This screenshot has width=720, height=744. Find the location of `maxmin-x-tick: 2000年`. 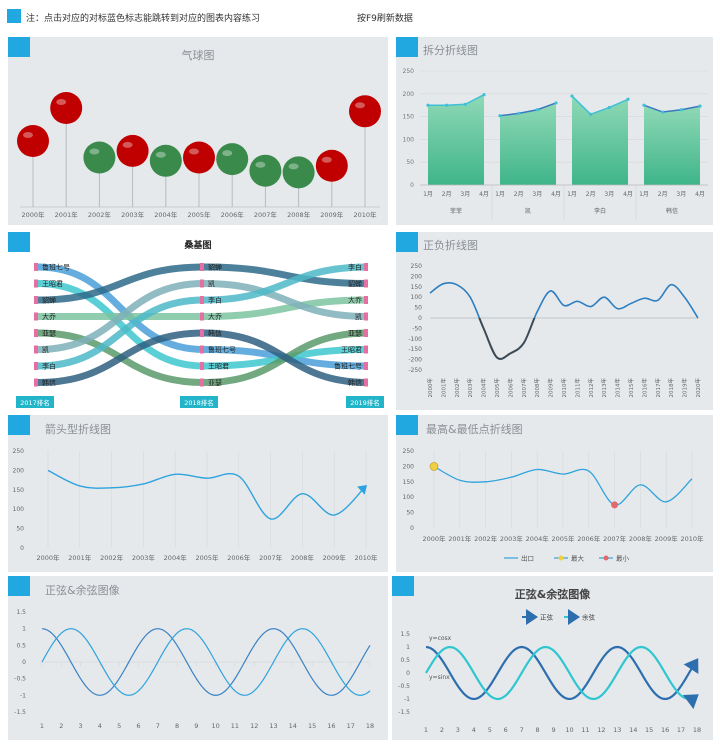

maxmin-x-tick: 2000年 is located at coordinates (434, 538).